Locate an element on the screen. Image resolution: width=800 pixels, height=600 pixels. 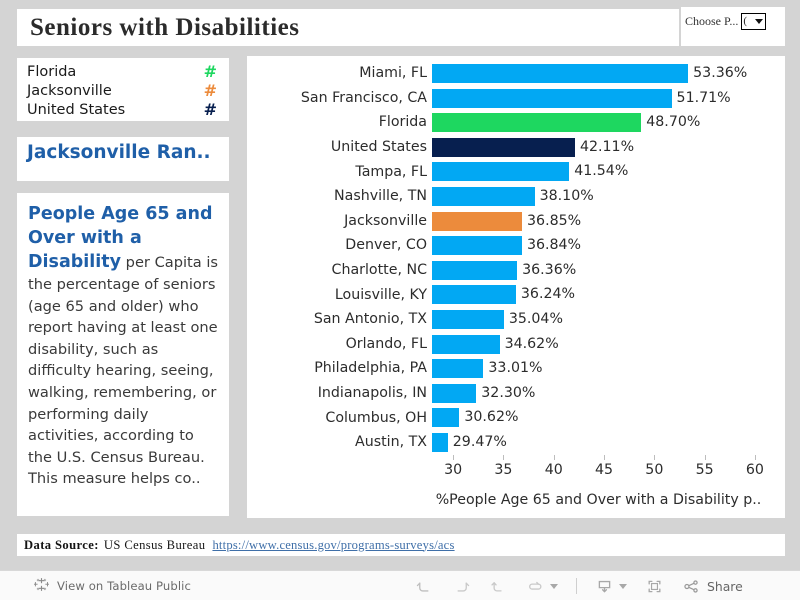
legend-item-label: Jacksonville is located at coordinates (69, 90).